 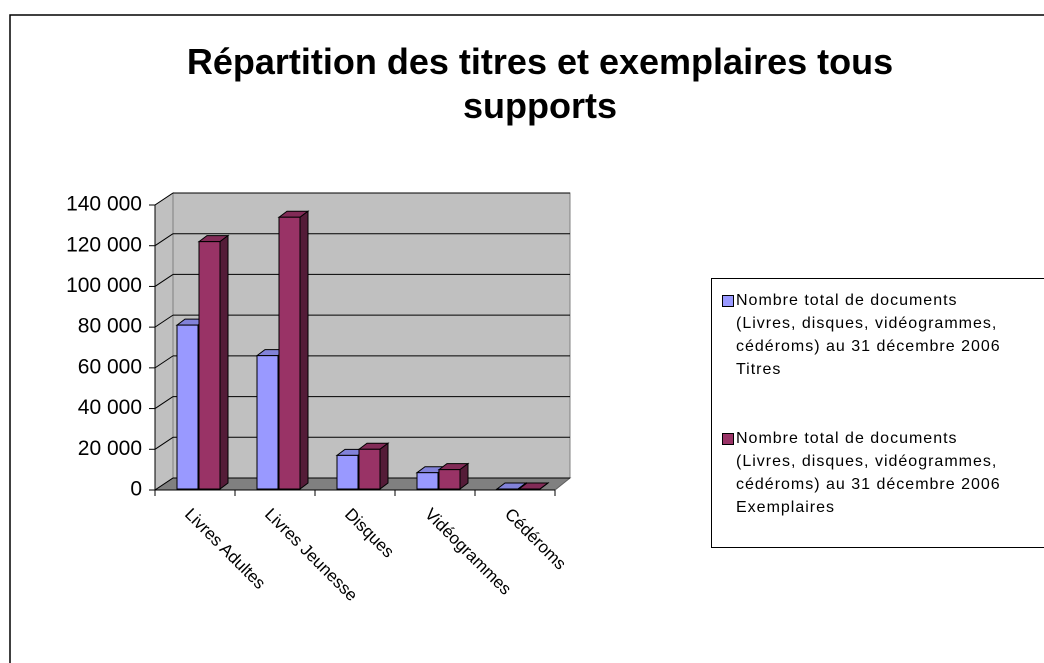 What do you see at coordinates (104, 204) in the screenshot?
I see `y-tick-label: 140 000` at bounding box center [104, 204].